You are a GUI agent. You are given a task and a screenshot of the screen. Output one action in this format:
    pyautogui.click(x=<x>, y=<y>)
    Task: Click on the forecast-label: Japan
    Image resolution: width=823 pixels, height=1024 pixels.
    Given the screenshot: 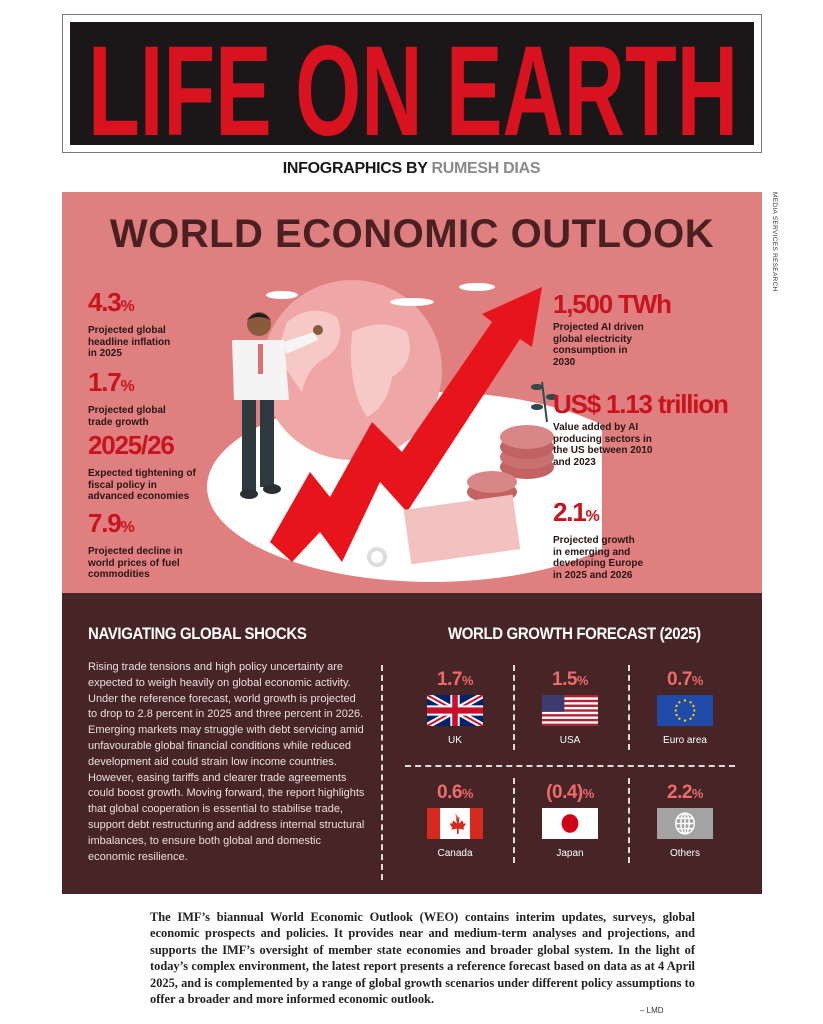 What is the action you would take?
    pyautogui.click(x=570, y=853)
    